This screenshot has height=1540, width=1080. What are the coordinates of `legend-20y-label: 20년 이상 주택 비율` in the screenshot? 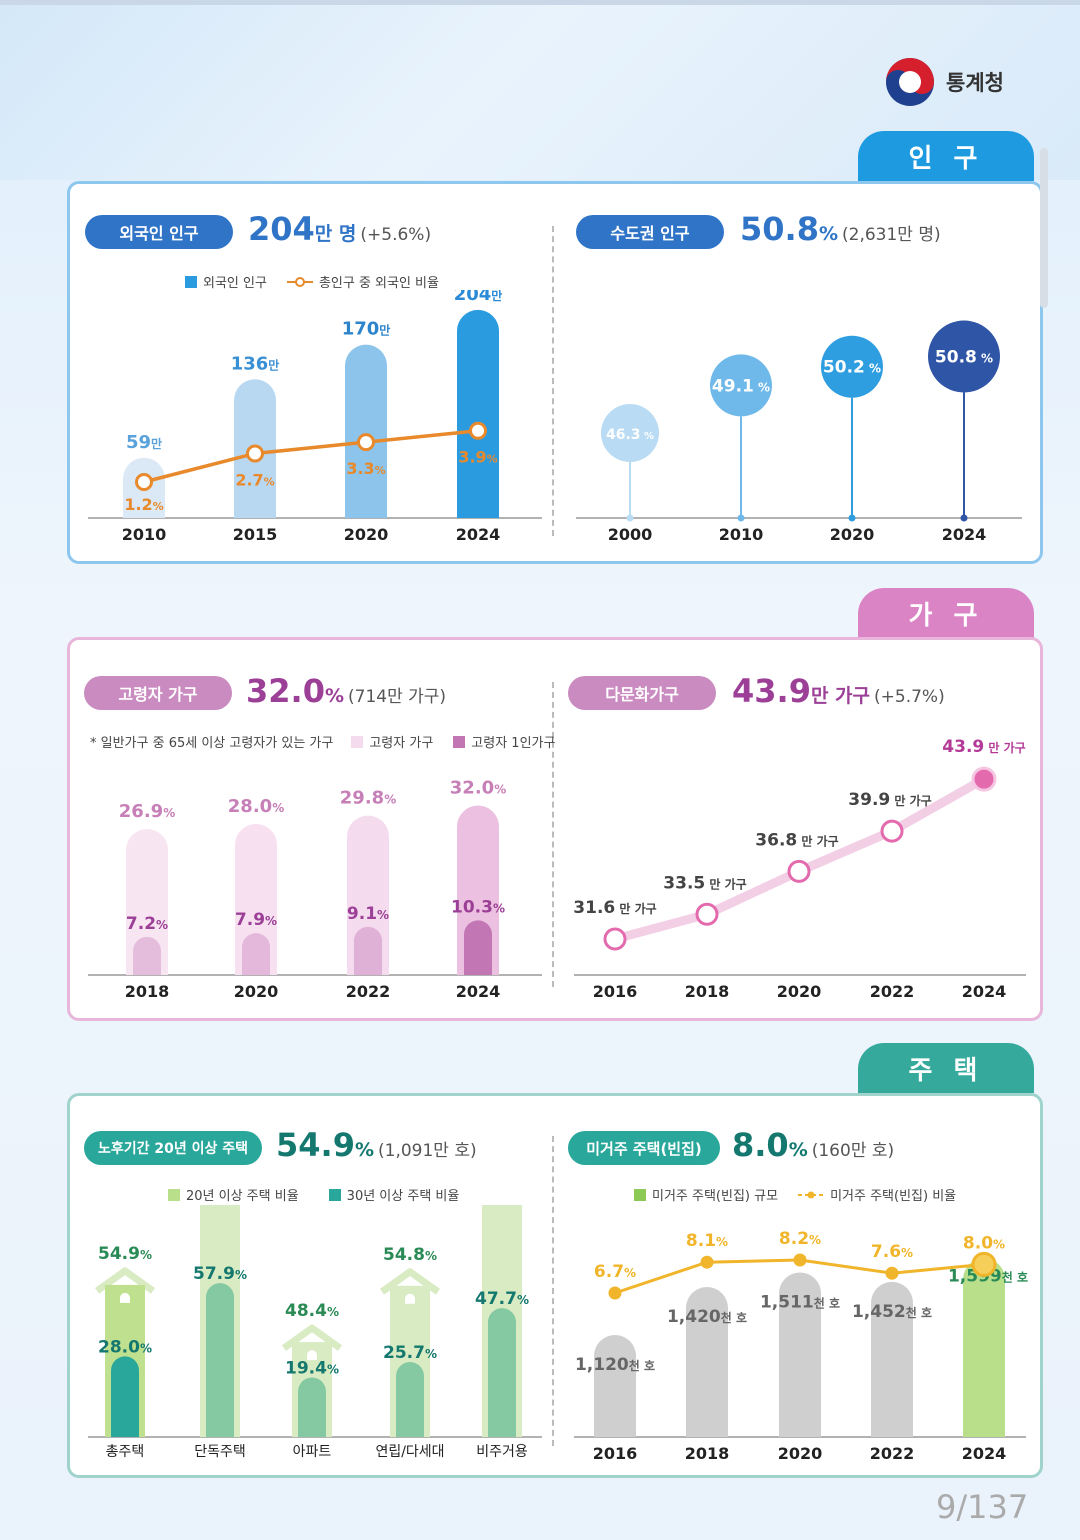 It's located at (242, 1196).